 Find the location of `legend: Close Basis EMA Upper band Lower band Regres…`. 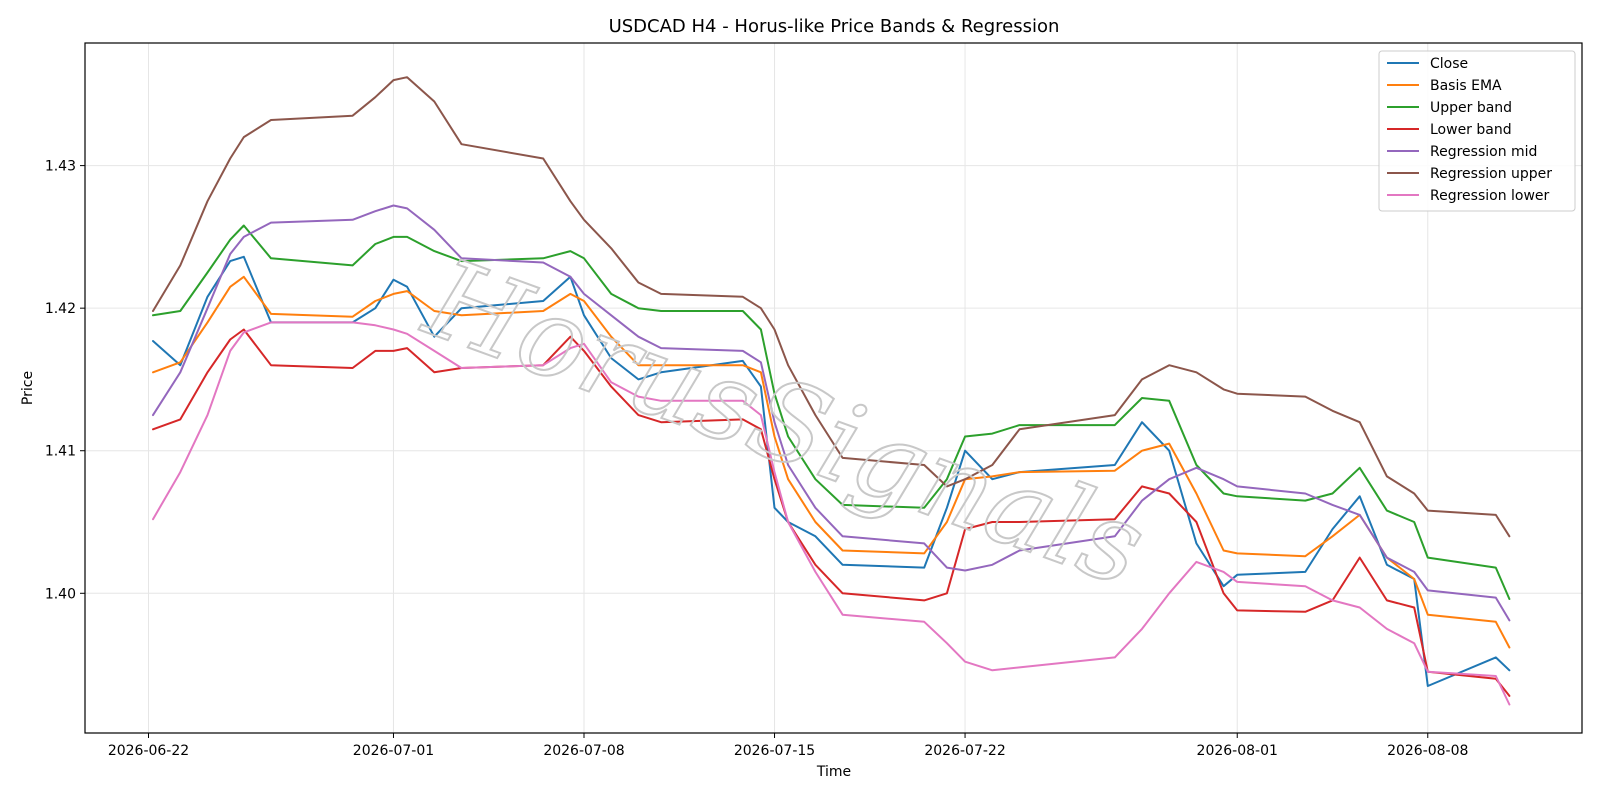

legend: Close Basis EMA Upper band Lower band Regres… is located at coordinates (1477, 131).